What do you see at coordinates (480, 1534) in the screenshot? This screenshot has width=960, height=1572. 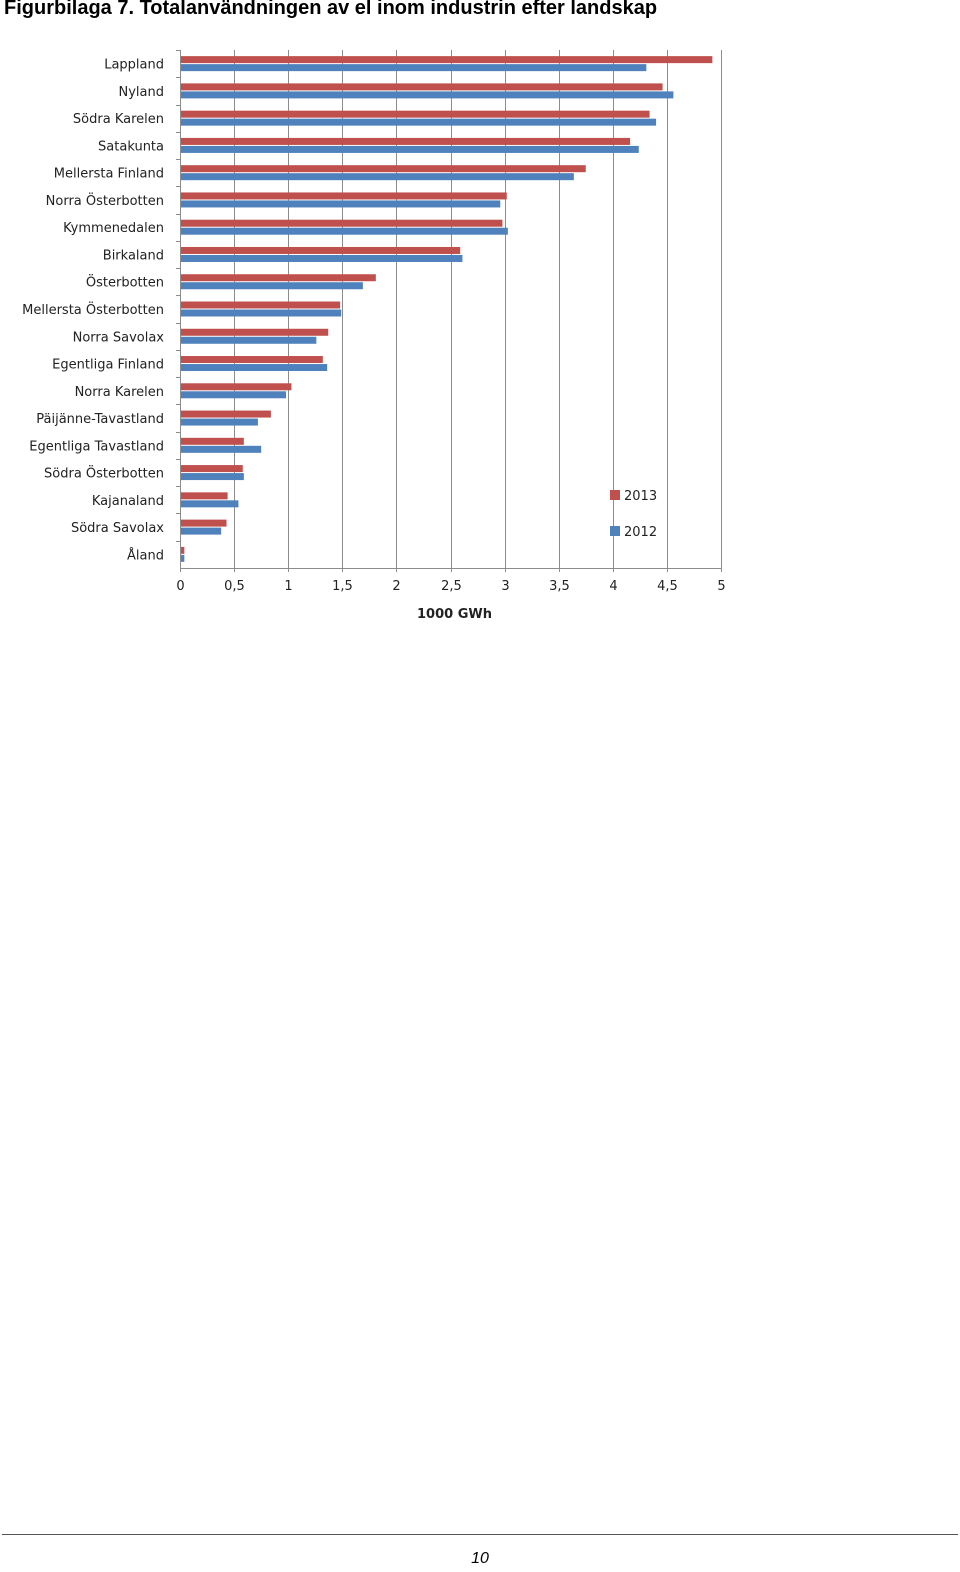 I see `footer-rule` at bounding box center [480, 1534].